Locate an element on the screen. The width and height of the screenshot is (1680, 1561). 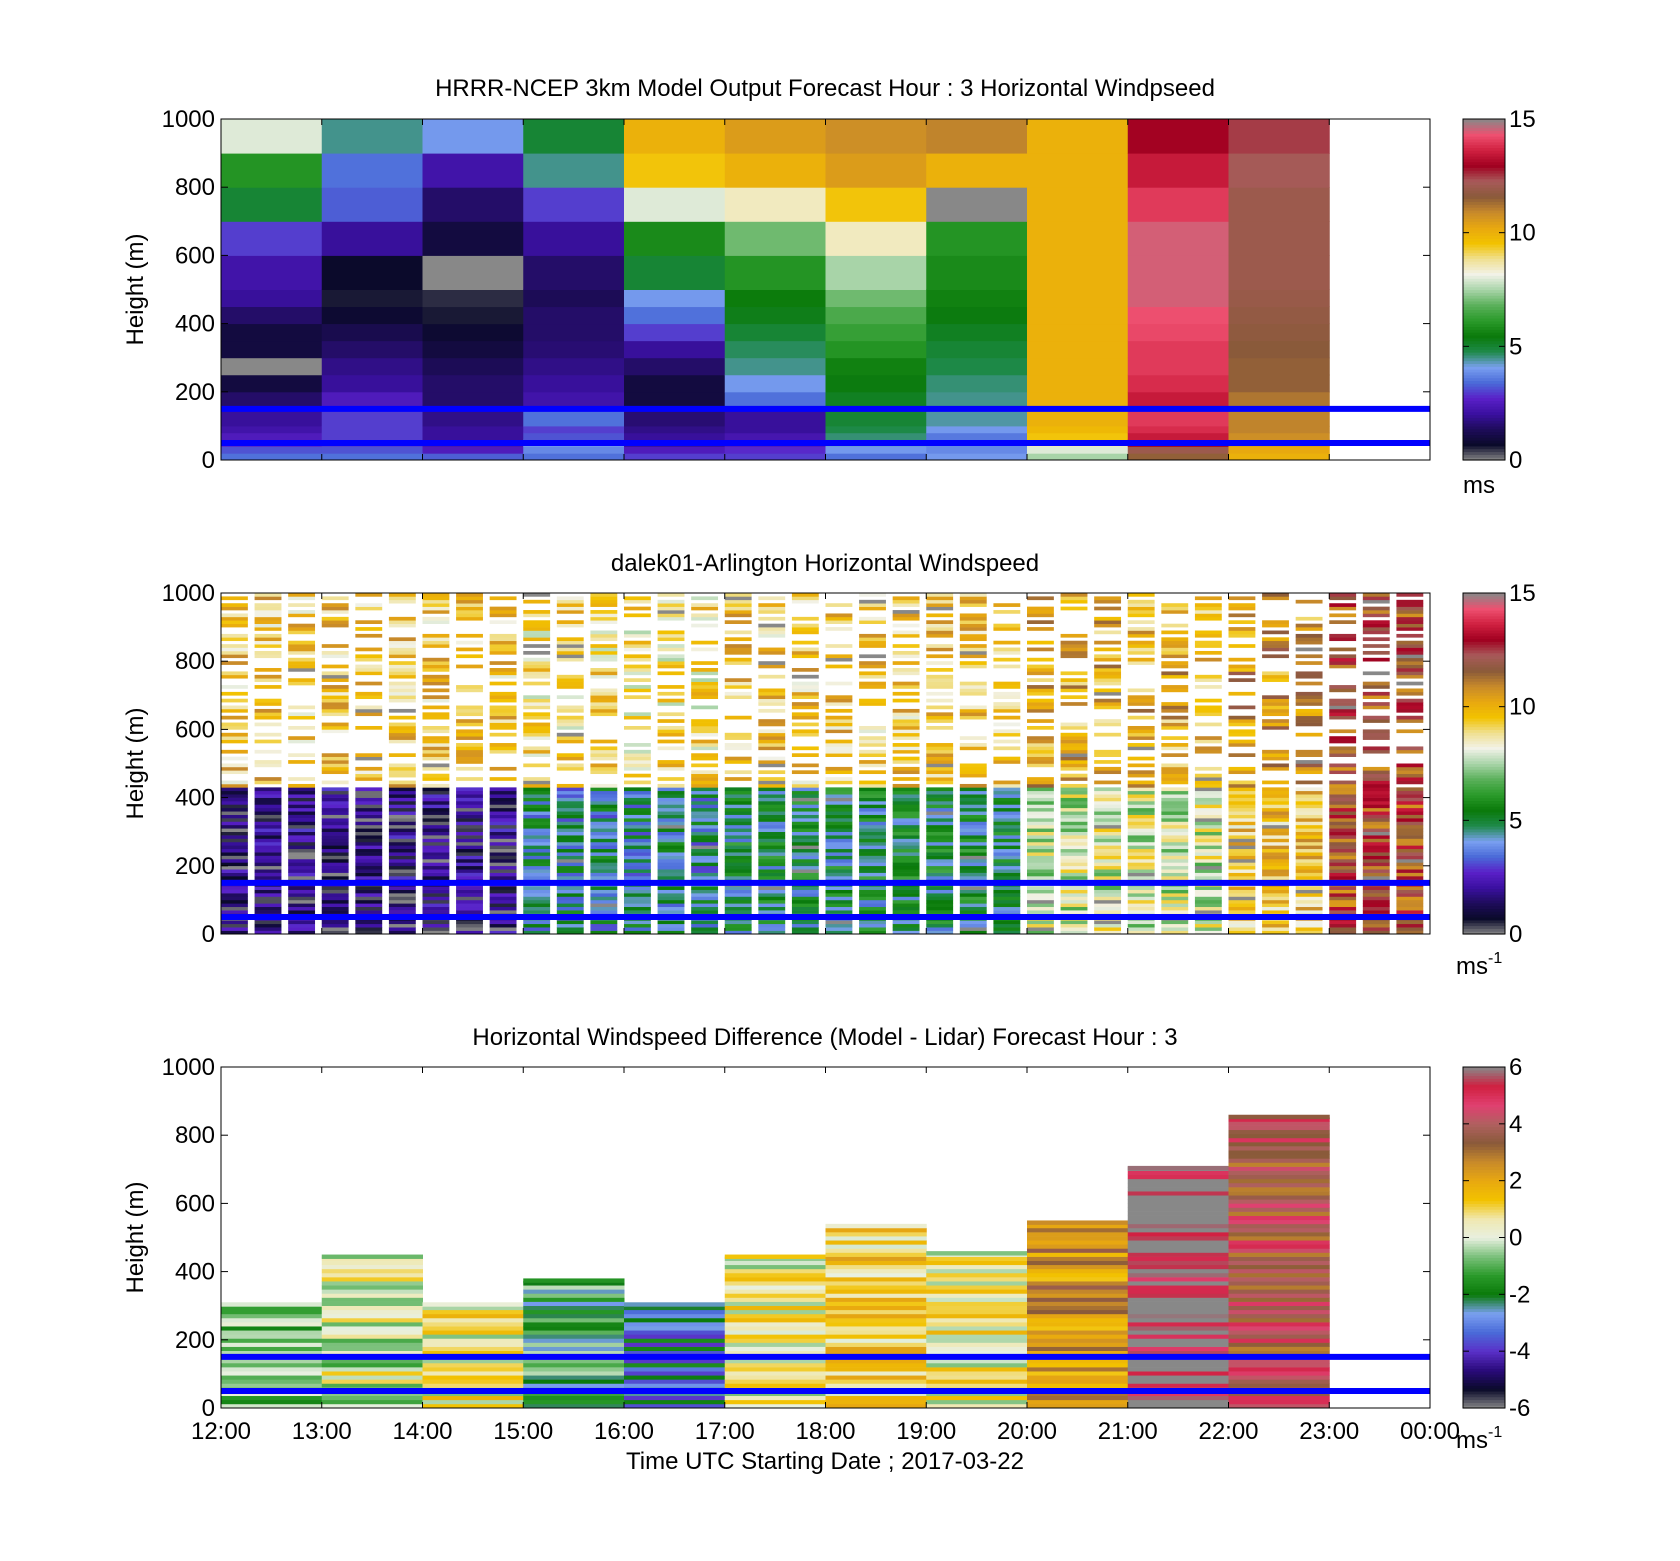
x-tick-label: 20:00 is located at coordinates (1027, 1431).